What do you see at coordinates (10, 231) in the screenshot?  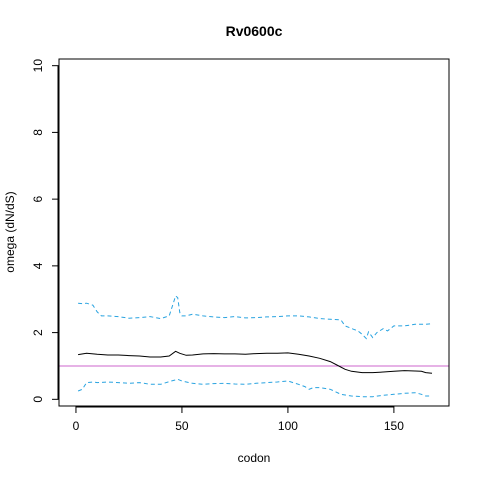 I see `y-axis-label: omega (dN/dS)` at bounding box center [10, 231].